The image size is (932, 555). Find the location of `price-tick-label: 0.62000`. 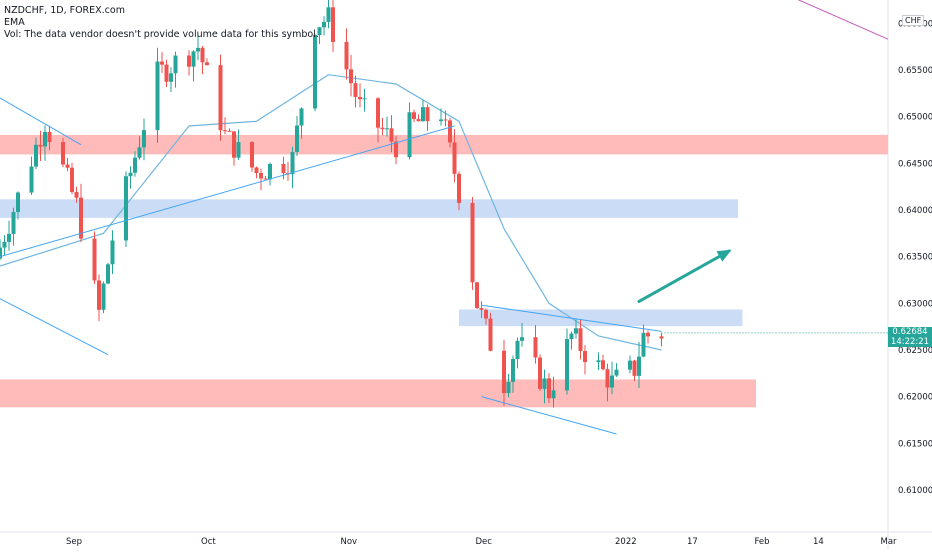

price-tick-label: 0.62000 is located at coordinates (915, 398).